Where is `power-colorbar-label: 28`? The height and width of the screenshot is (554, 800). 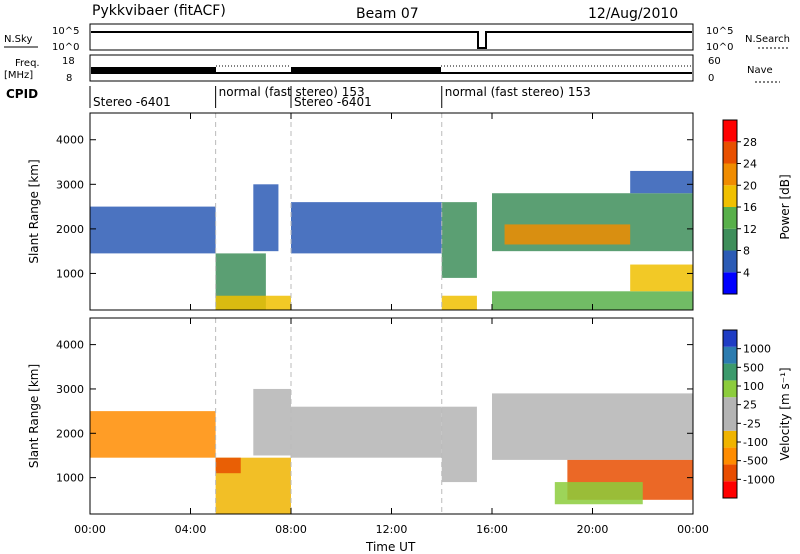 power-colorbar-label: 28 is located at coordinates (750, 142).